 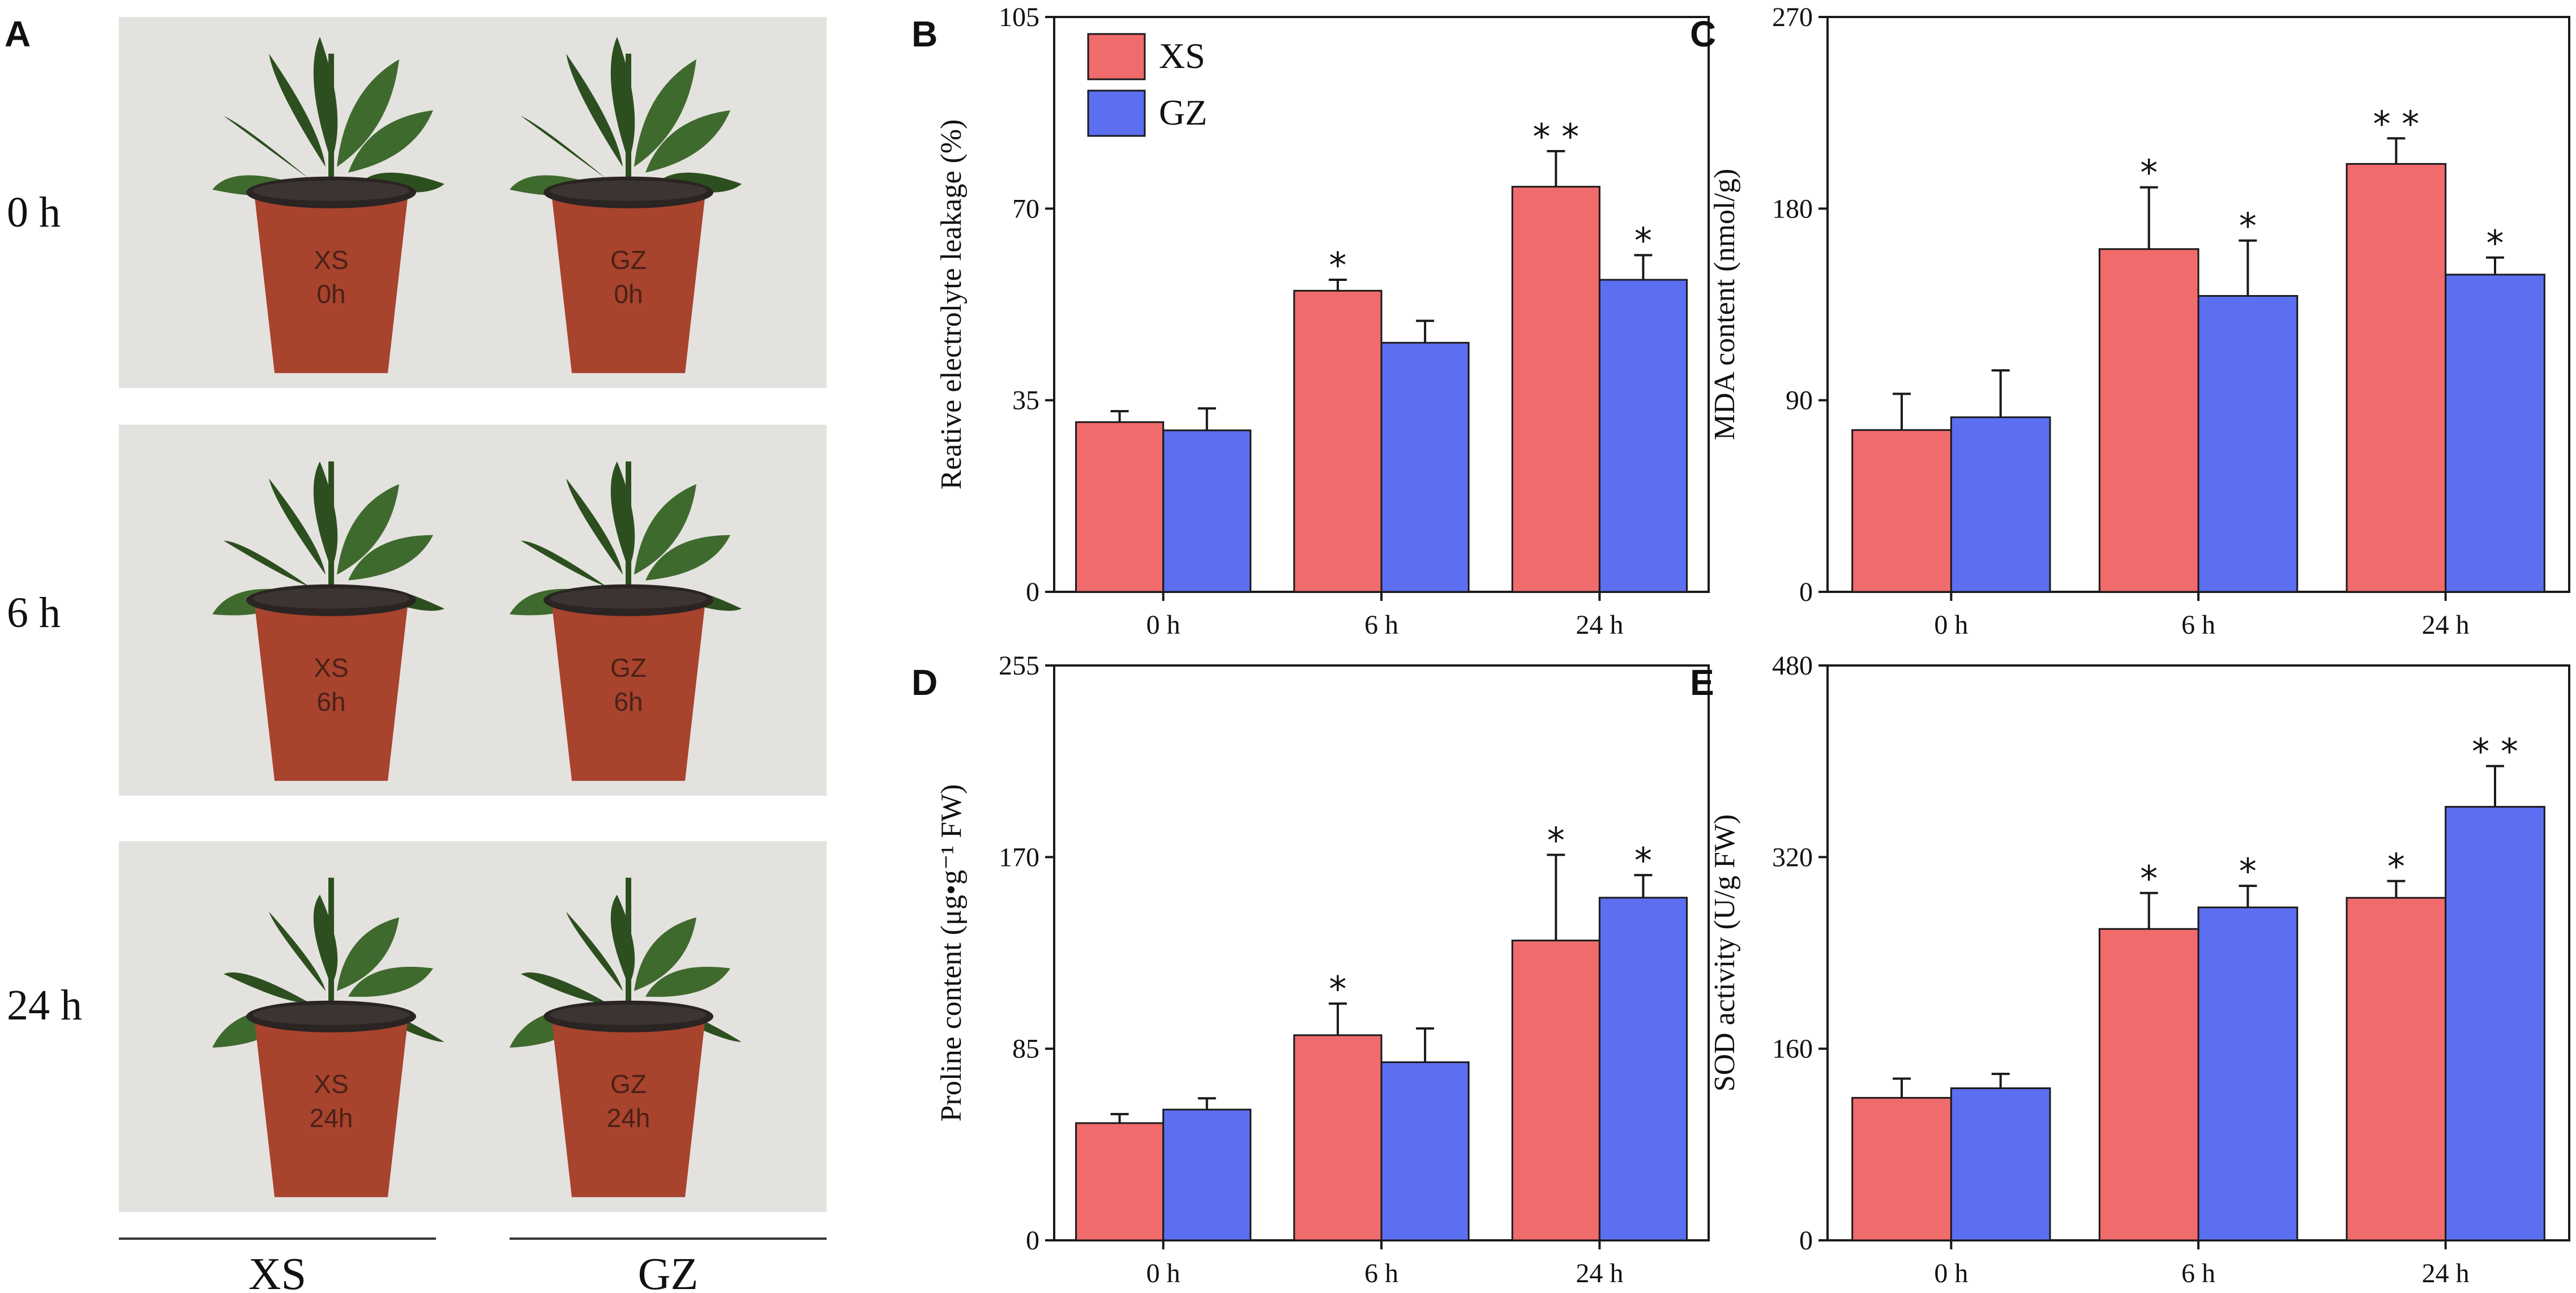 I want to click on panel-letter: B, so click(x=925, y=34).